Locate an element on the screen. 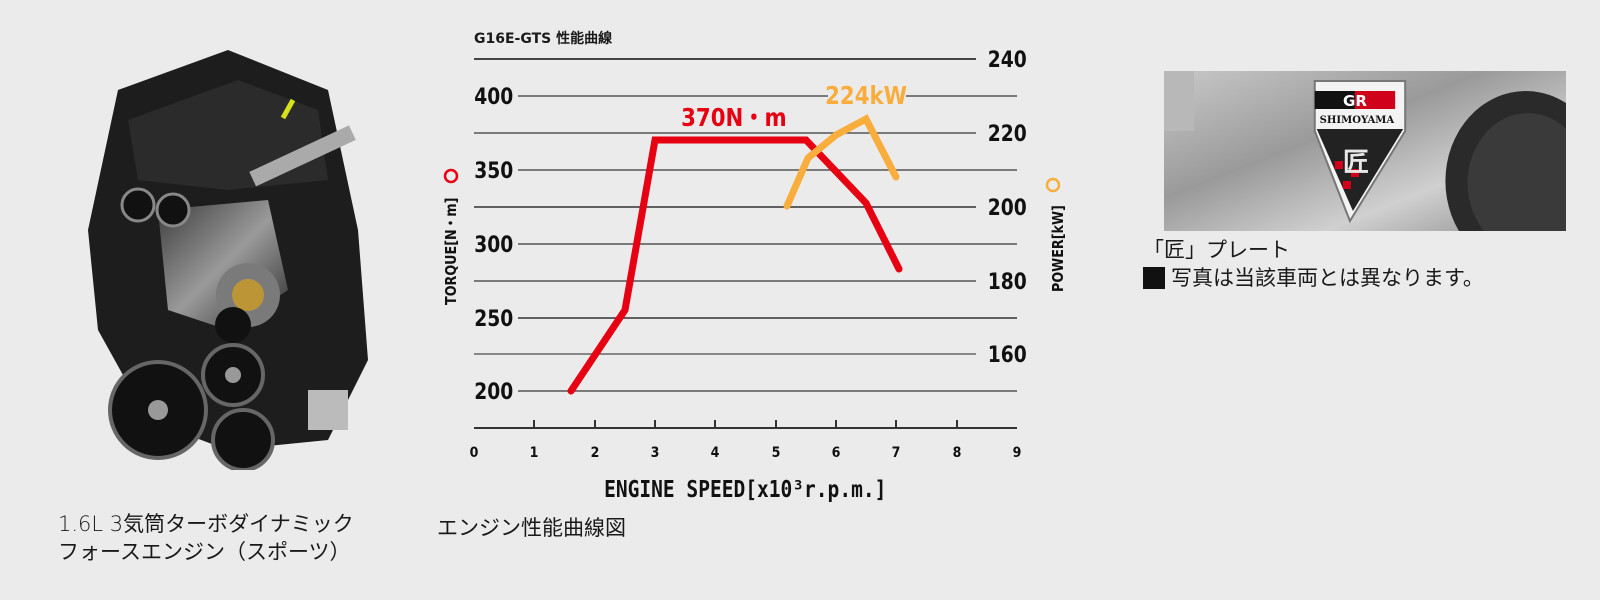 This screenshot has width=1600, height=600. x-tick: 6 is located at coordinates (836, 453).